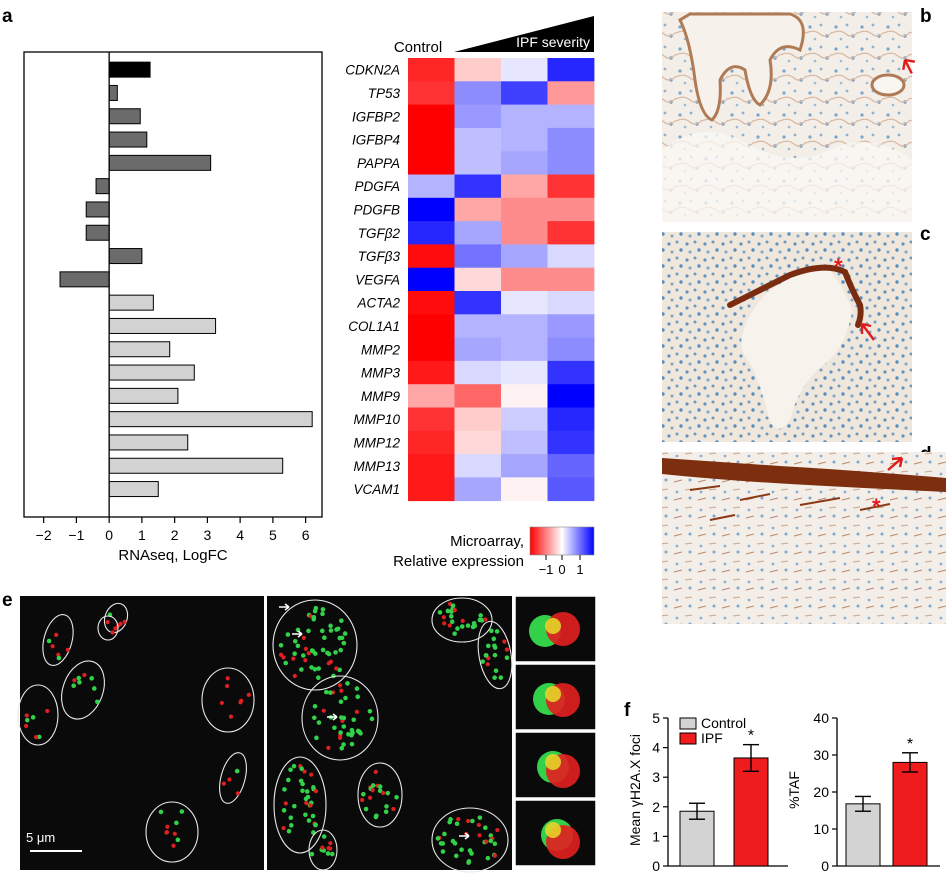 This screenshot has height=873, width=946. Describe the element at coordinates (546, 569) in the screenshot. I see `colorbar-tick-label: −1` at that location.